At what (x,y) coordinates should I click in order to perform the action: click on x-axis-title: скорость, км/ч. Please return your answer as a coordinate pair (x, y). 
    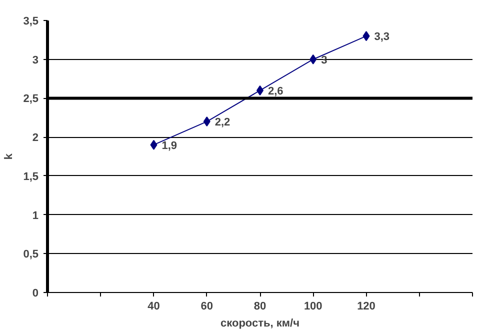
    Looking at the image, I should click on (260, 324).